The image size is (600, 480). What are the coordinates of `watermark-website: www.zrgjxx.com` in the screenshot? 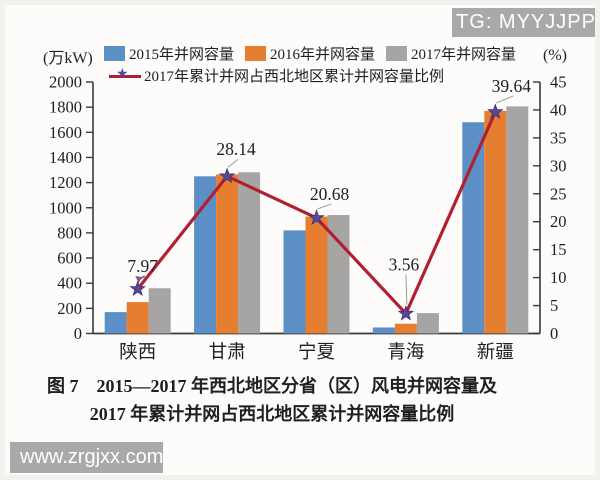 It's located at (86, 457).